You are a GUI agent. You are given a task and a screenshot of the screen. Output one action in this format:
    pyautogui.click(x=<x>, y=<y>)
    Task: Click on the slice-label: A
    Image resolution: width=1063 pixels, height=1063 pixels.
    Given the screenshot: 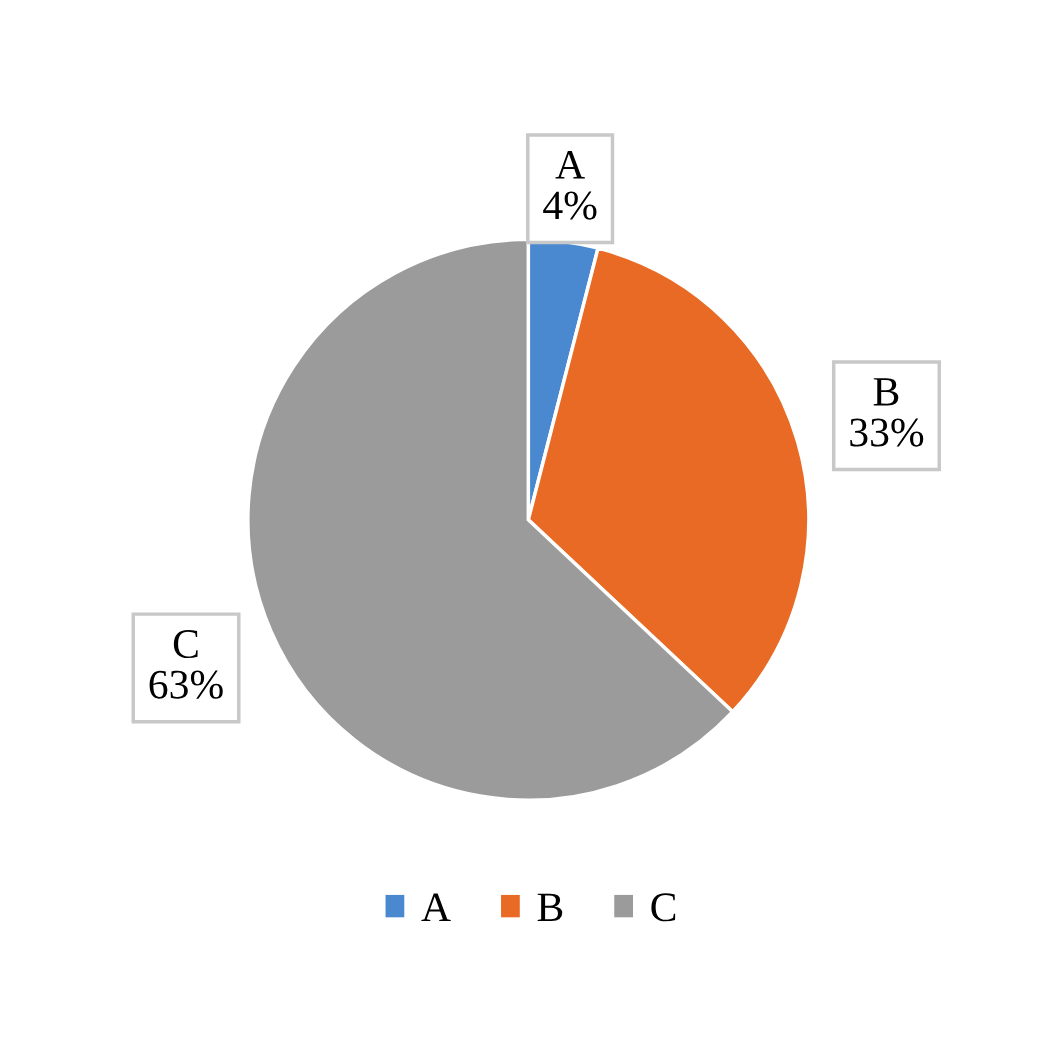 What is the action you would take?
    pyautogui.click(x=570, y=164)
    